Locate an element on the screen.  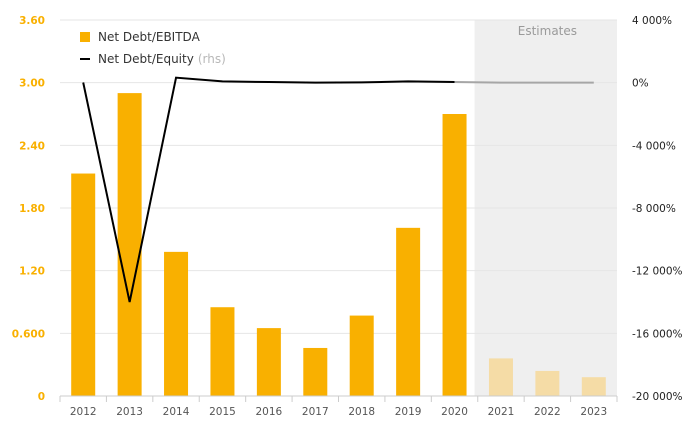
x-tick-label: 2023 is located at coordinates (593, 412).